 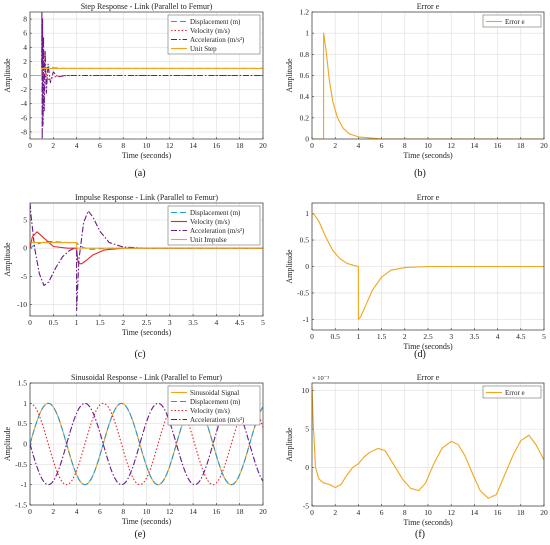 I want to click on y-tick-label: 1.2, so click(x=305, y=12).